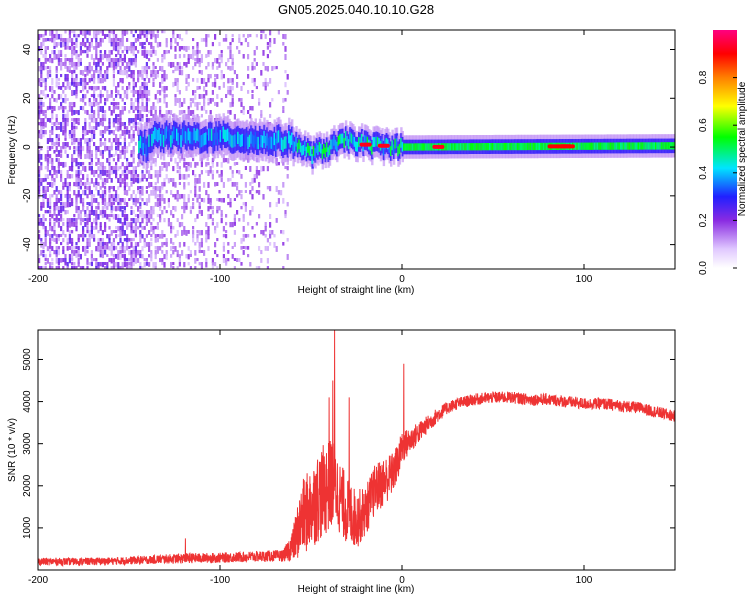  Describe the element at coordinates (703, 220) in the screenshot. I see `colorbar-tick-label: 0.2` at that location.